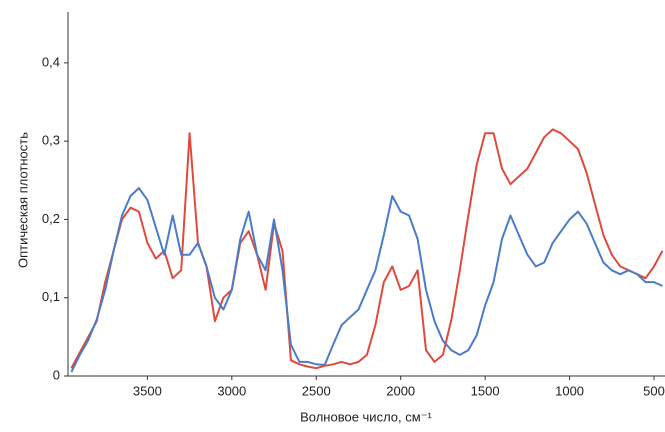 This screenshot has height=432, width=665. I want to click on y-tick-label: 0,2, so click(51, 218).